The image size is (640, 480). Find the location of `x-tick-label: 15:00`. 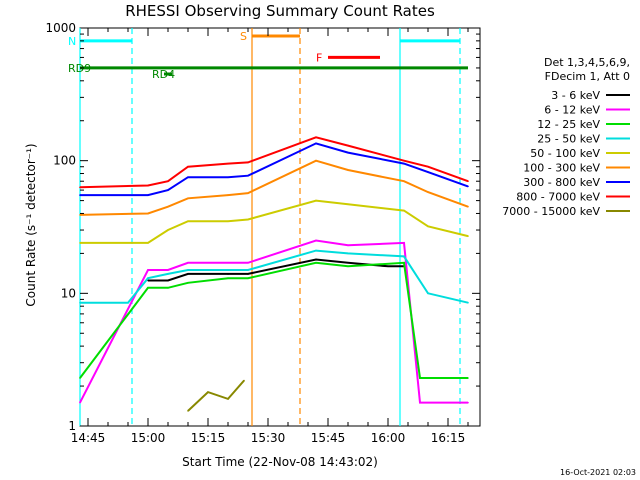

x-tick-label: 15:00 is located at coordinates (148, 438).